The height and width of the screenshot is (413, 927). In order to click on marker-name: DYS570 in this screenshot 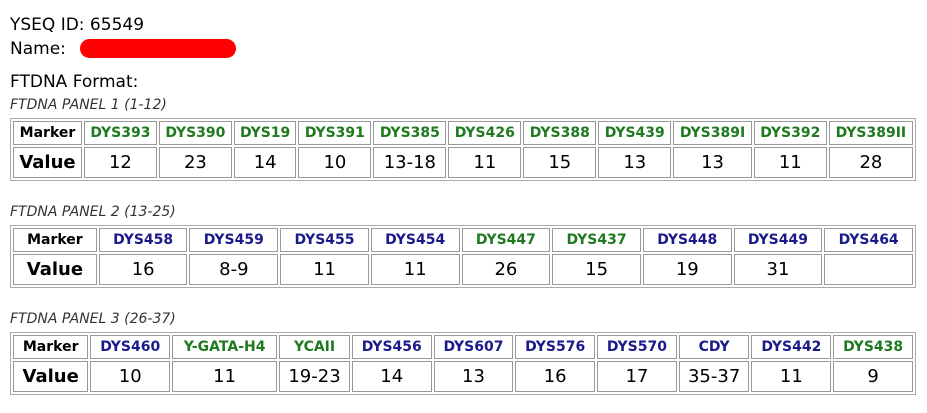, I will do `click(637, 347)`.